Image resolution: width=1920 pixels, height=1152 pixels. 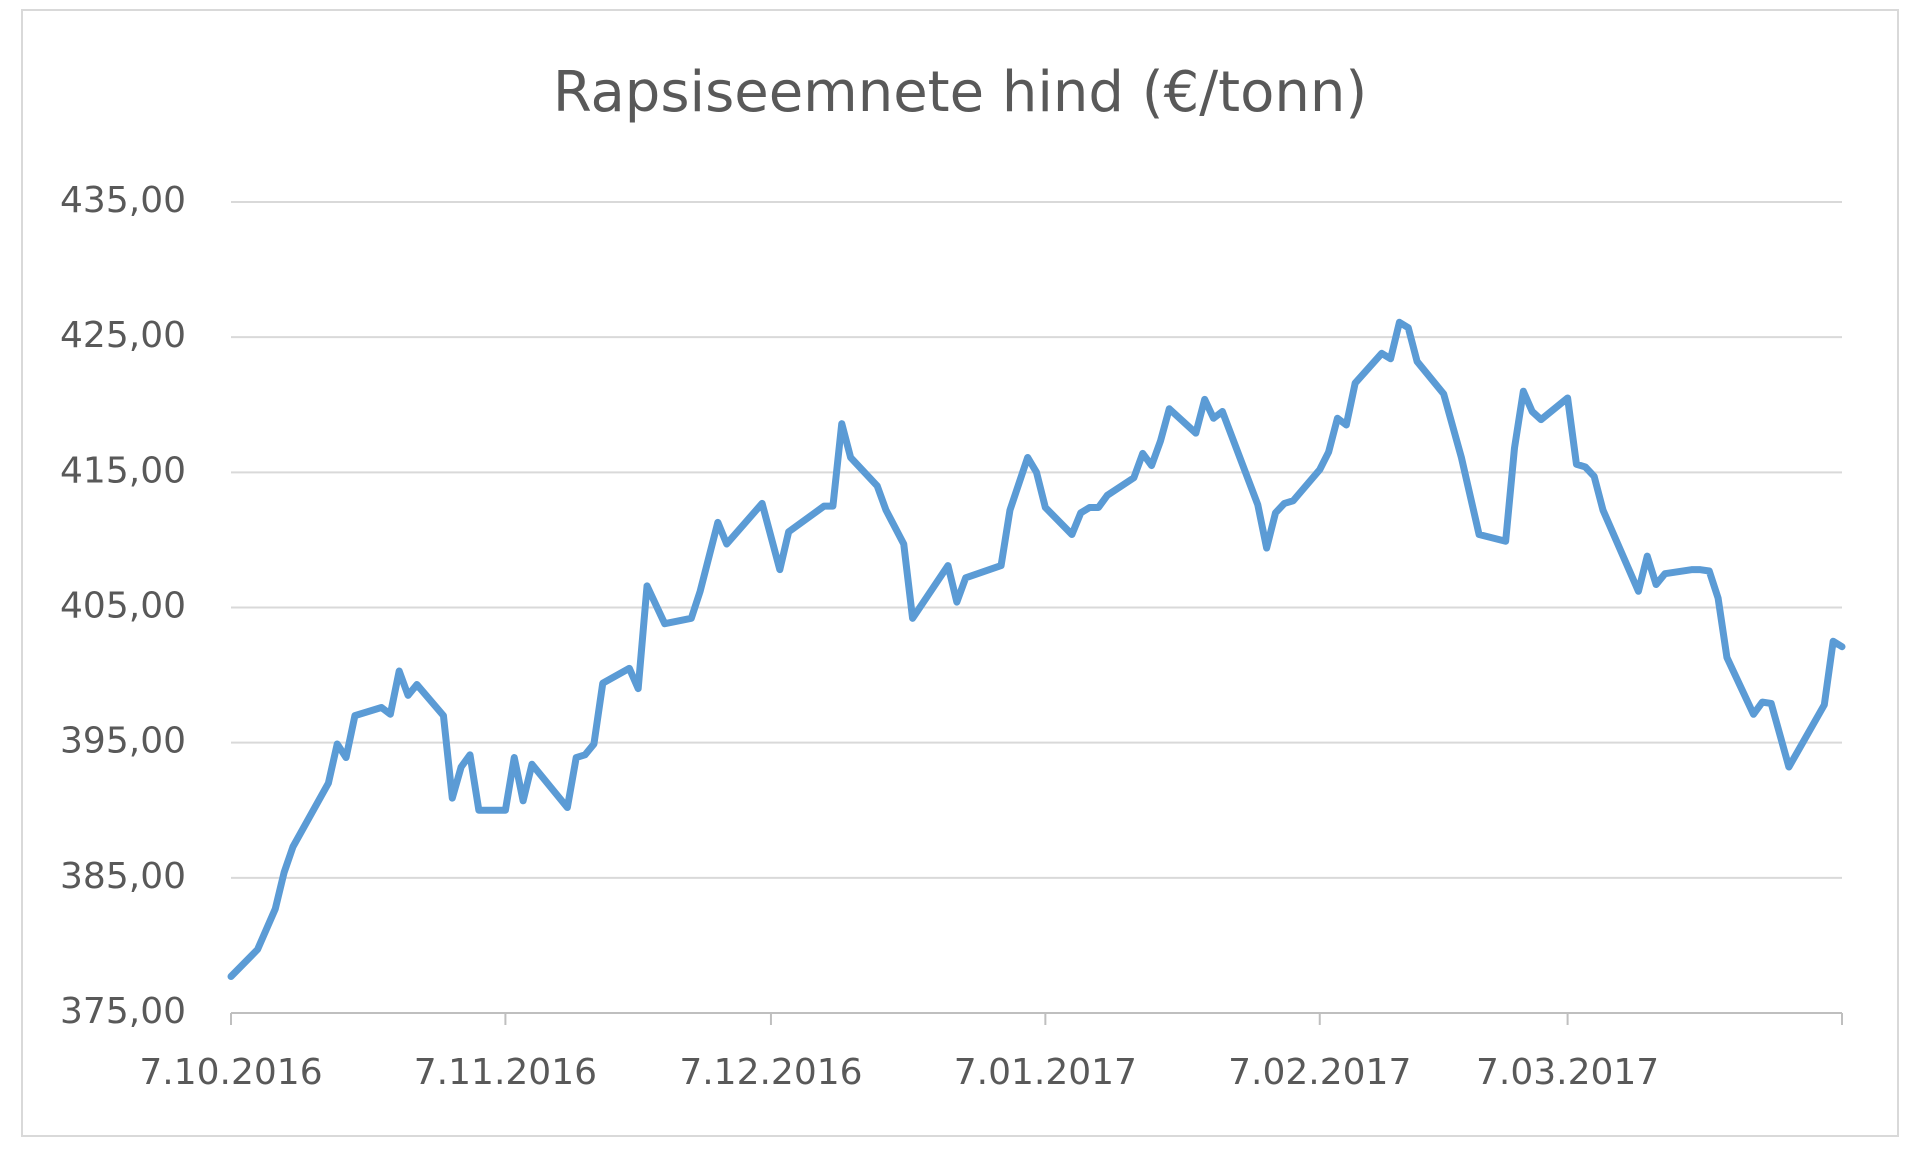 What do you see at coordinates (123, 200) in the screenshot?
I see `y-tick-label: 435,00` at bounding box center [123, 200].